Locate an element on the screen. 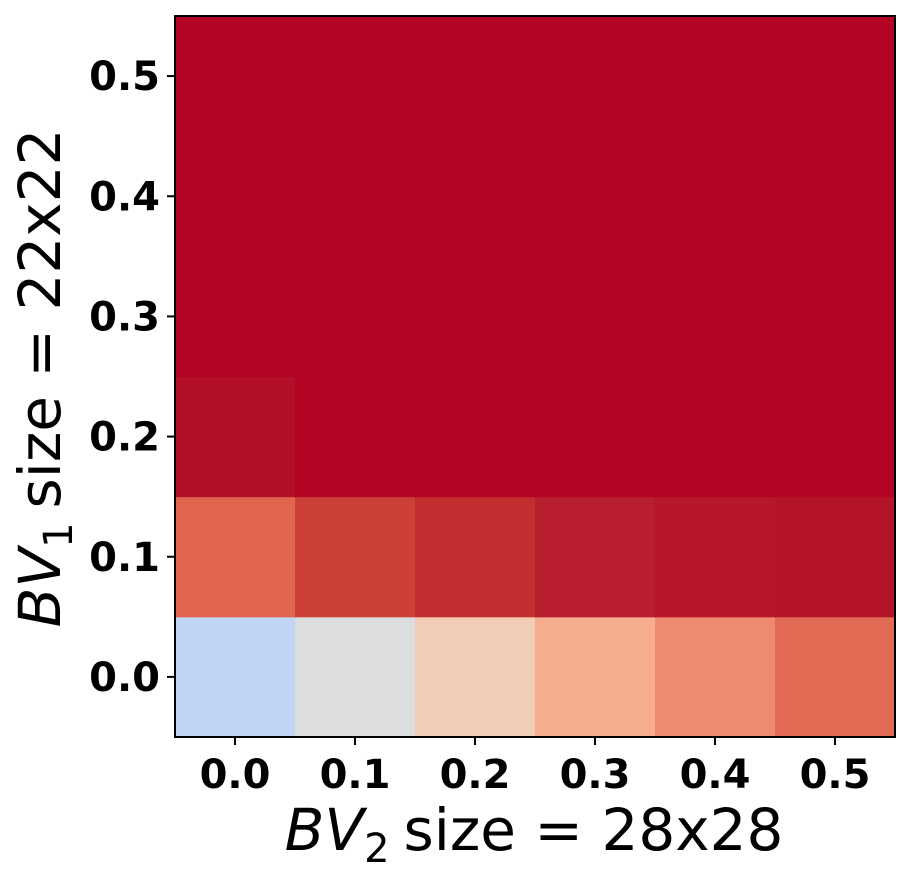 Image resolution: width=913 pixels, height=878 pixels. heatmap-cell-y0.5-x0.3 is located at coordinates (595, 76).